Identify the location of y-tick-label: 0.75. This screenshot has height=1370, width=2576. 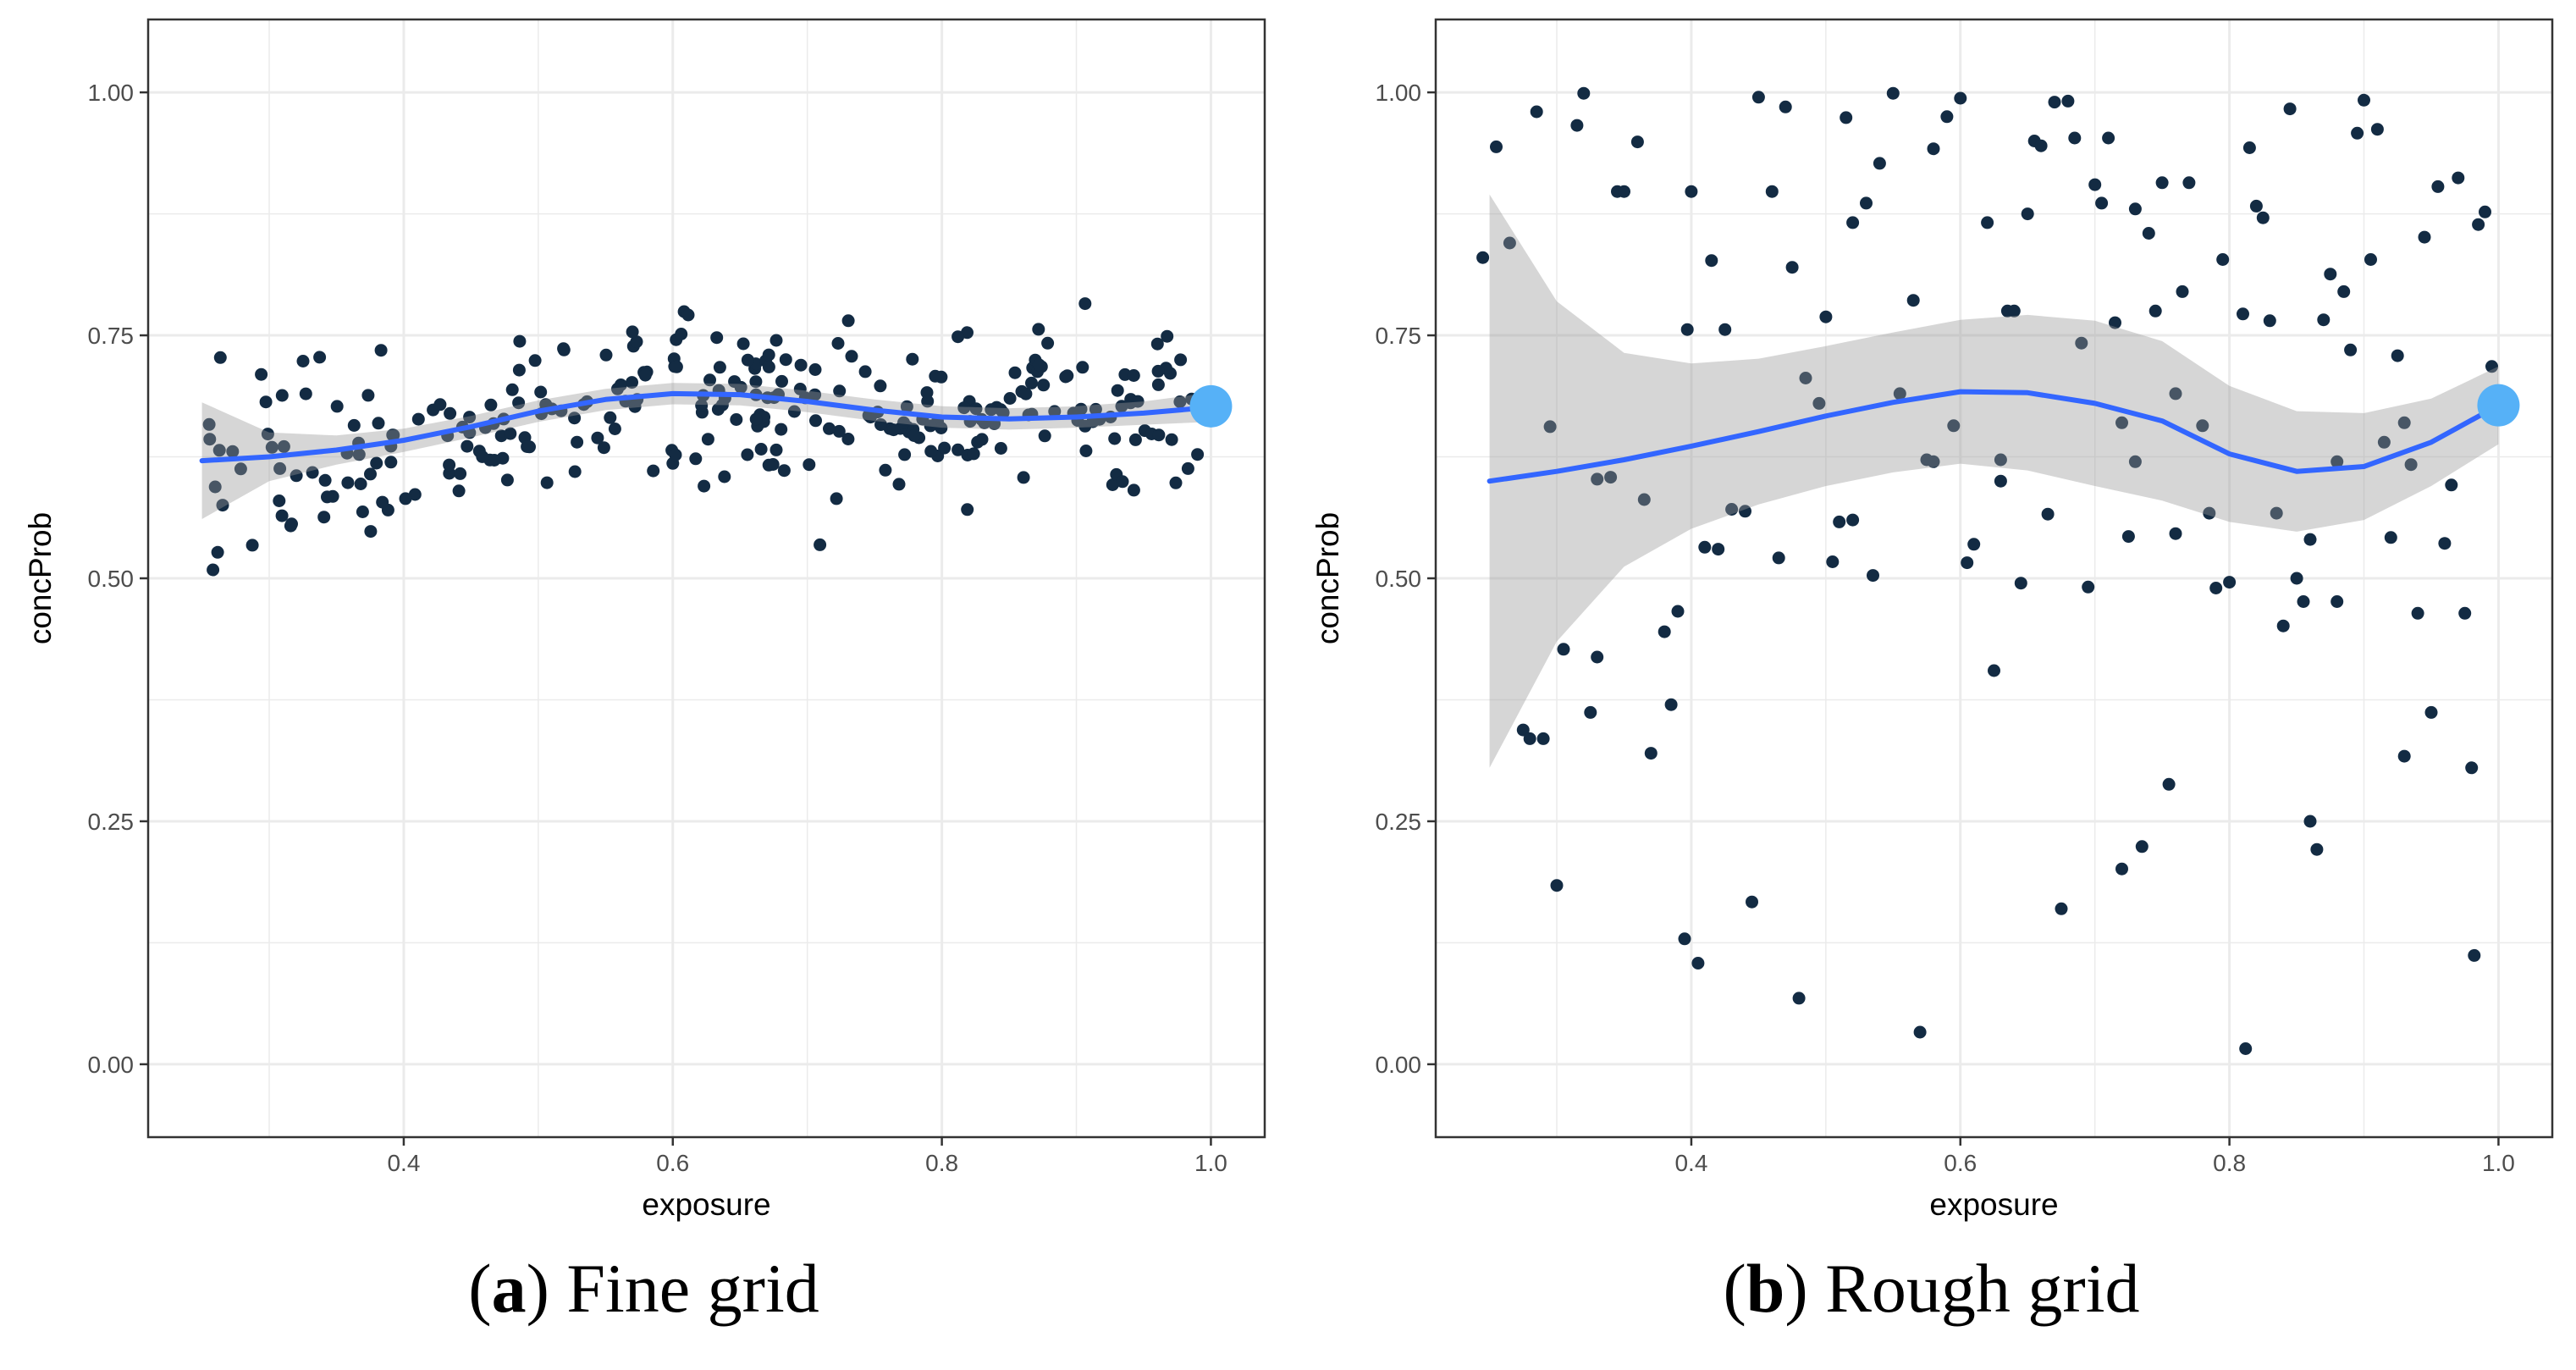
(1399, 336).